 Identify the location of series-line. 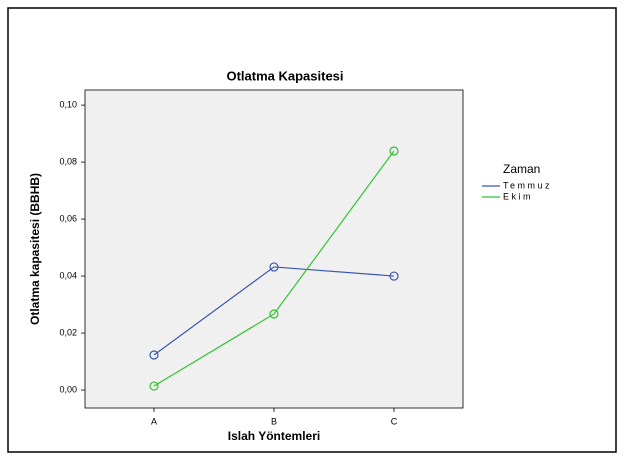
(274, 311).